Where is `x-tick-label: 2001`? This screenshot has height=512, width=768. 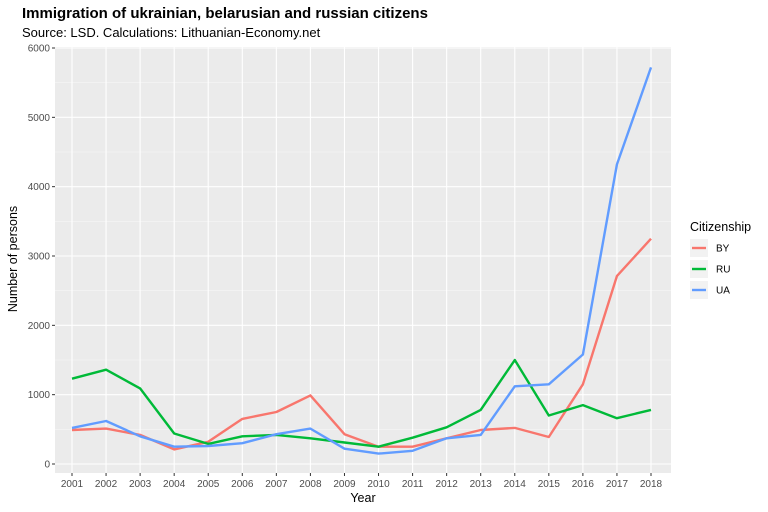
x-tick-label: 2001 is located at coordinates (72, 484).